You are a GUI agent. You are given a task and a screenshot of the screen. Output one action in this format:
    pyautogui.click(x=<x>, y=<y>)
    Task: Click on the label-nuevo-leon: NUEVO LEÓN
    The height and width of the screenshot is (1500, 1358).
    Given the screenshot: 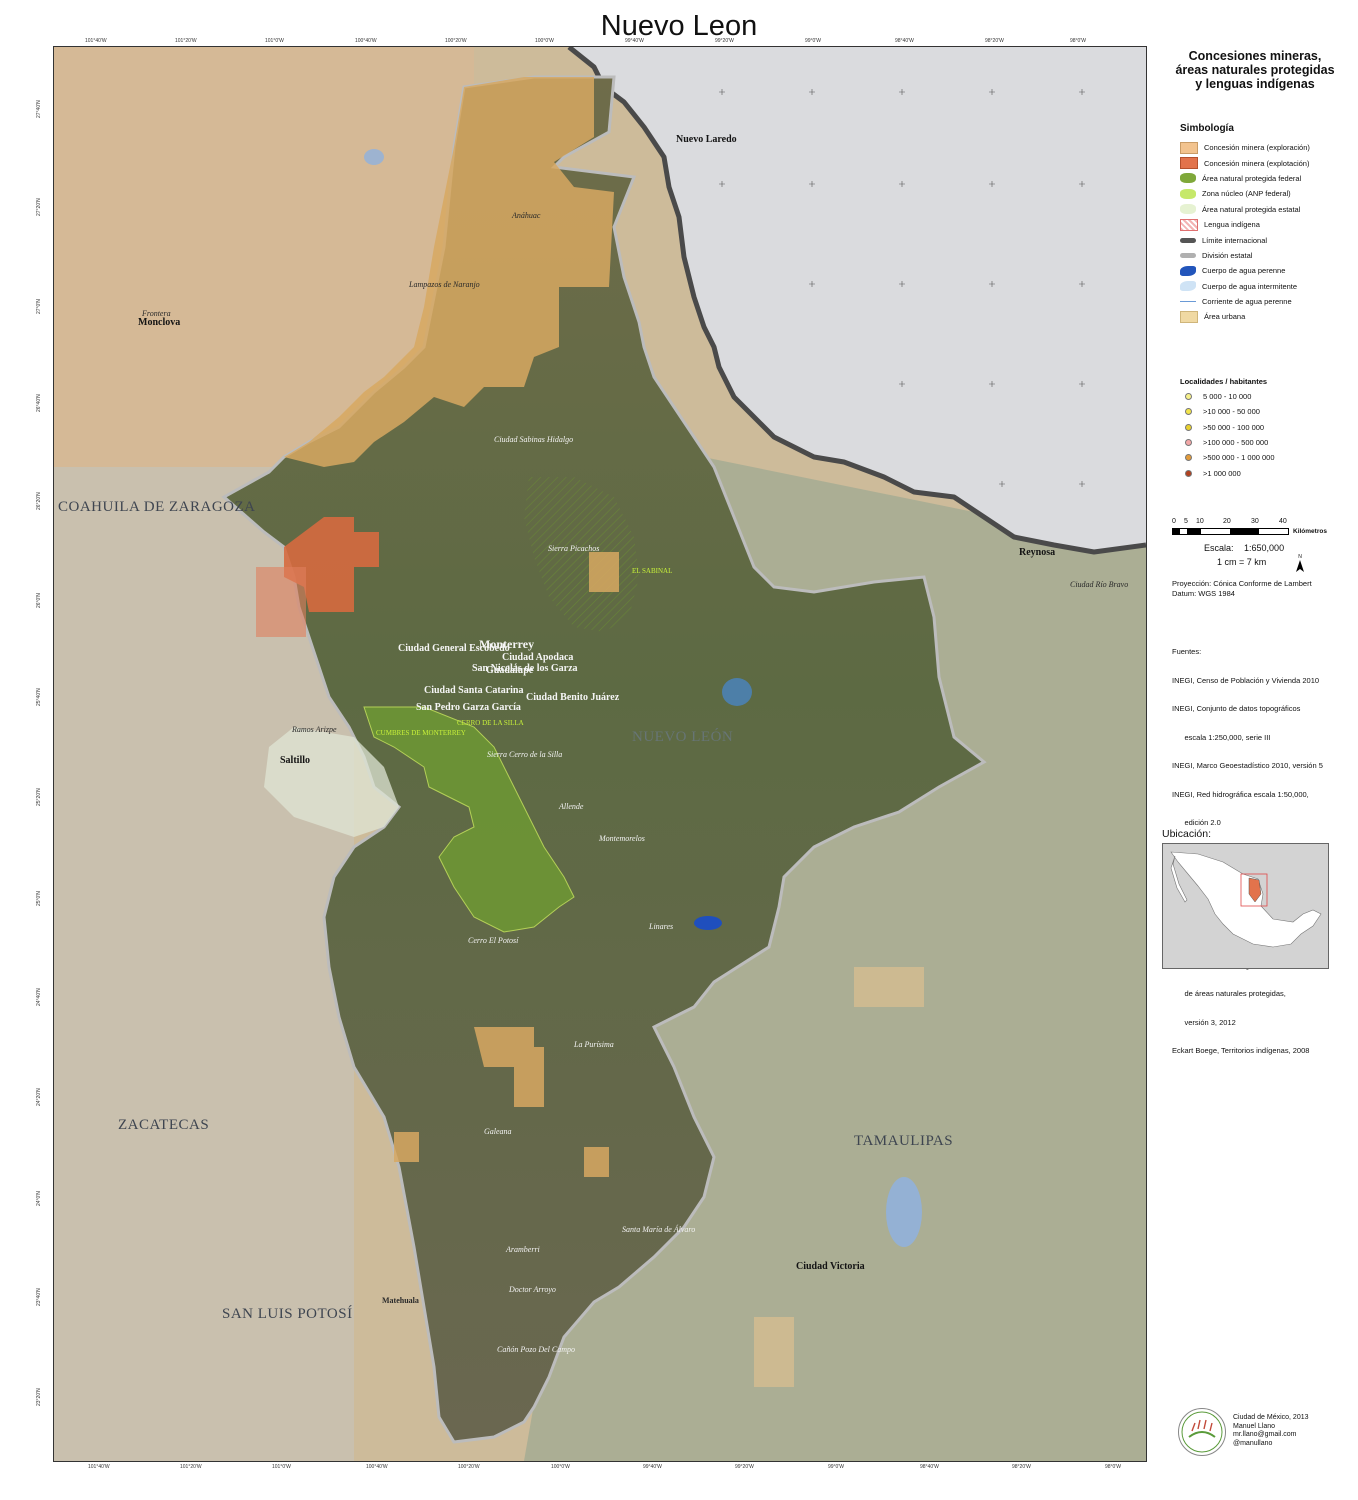 What is the action you would take?
    pyautogui.click(x=683, y=737)
    